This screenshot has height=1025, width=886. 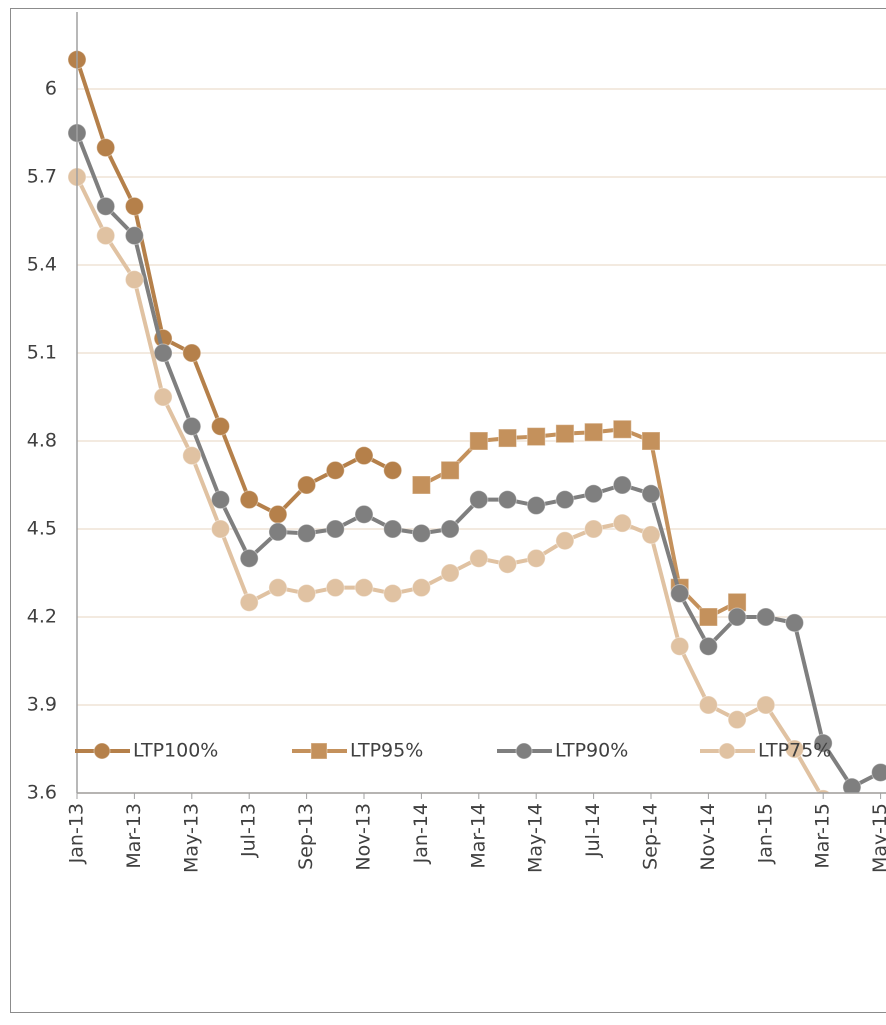 What do you see at coordinates (42, 353) in the screenshot?
I see `y-tick-label: 5.1` at bounding box center [42, 353].